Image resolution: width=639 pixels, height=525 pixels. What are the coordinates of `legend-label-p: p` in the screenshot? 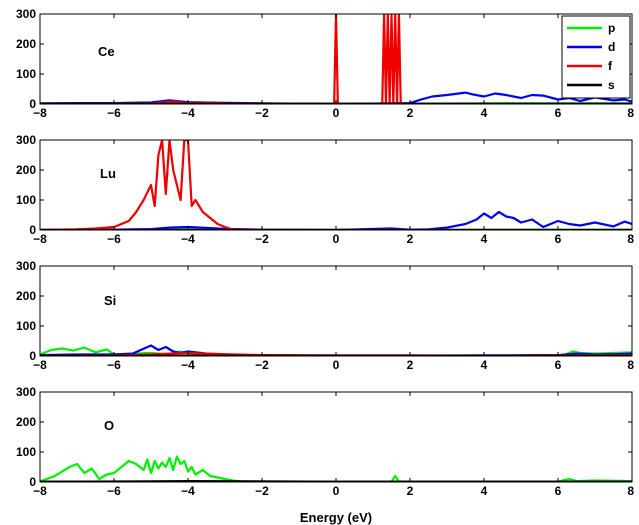 It's located at (611, 28).